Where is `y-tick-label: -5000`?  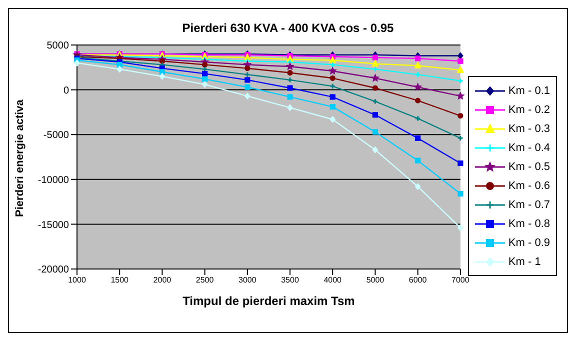 y-tick-label: -5000 is located at coordinates (56, 136).